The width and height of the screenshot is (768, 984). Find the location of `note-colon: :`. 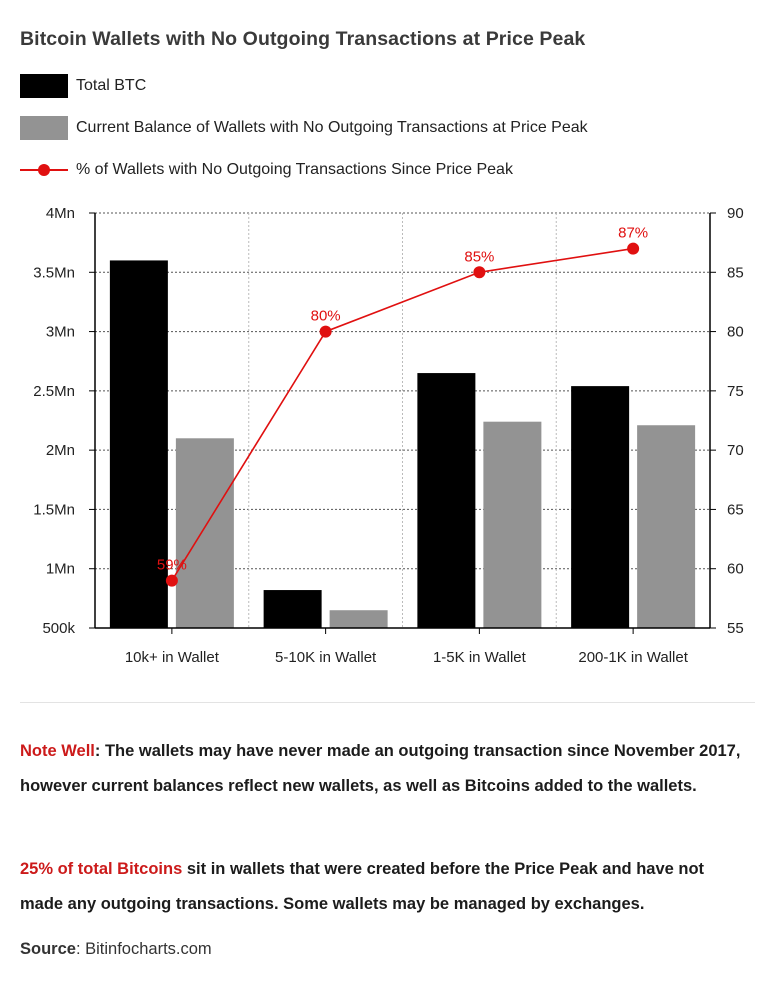

note-colon: : is located at coordinates (97, 751).